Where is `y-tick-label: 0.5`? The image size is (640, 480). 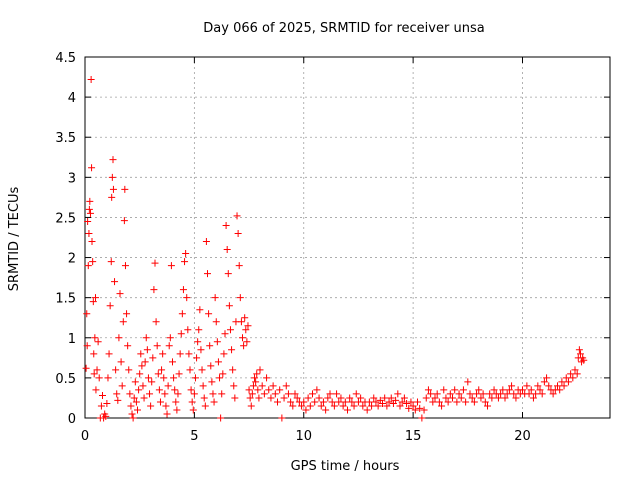 y-tick-label: 0.5 is located at coordinates (65, 379).